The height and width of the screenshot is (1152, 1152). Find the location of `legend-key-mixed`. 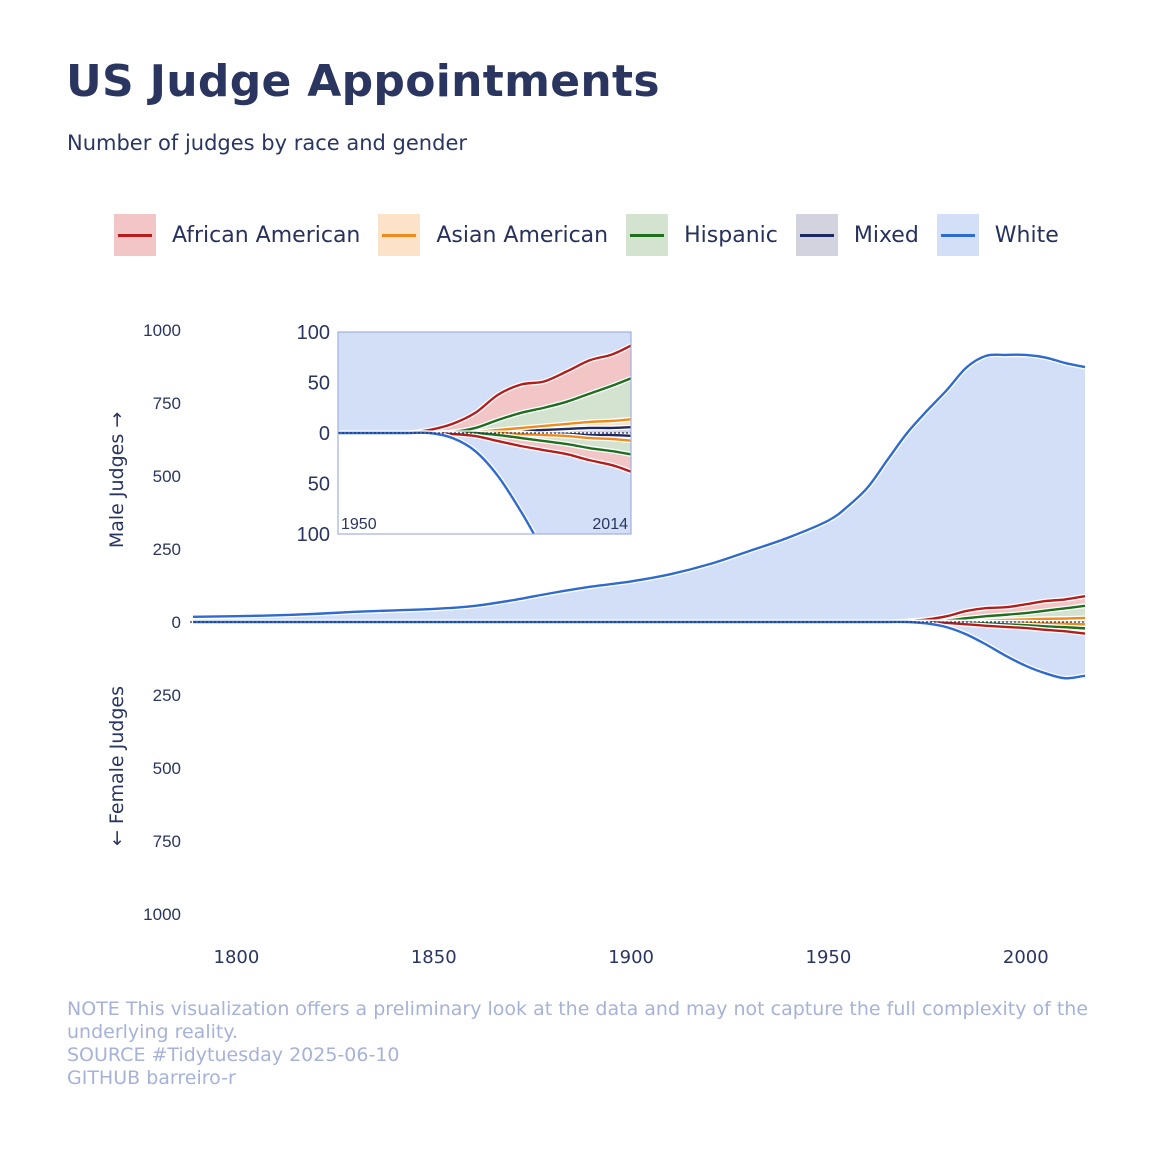

legend-key-mixed is located at coordinates (816, 235).